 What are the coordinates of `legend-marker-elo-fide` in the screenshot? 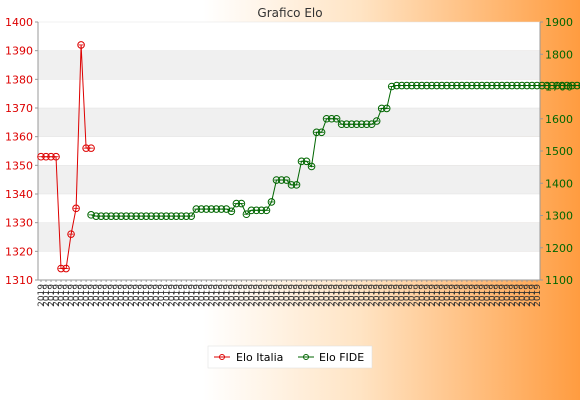 It's located at (306, 357).